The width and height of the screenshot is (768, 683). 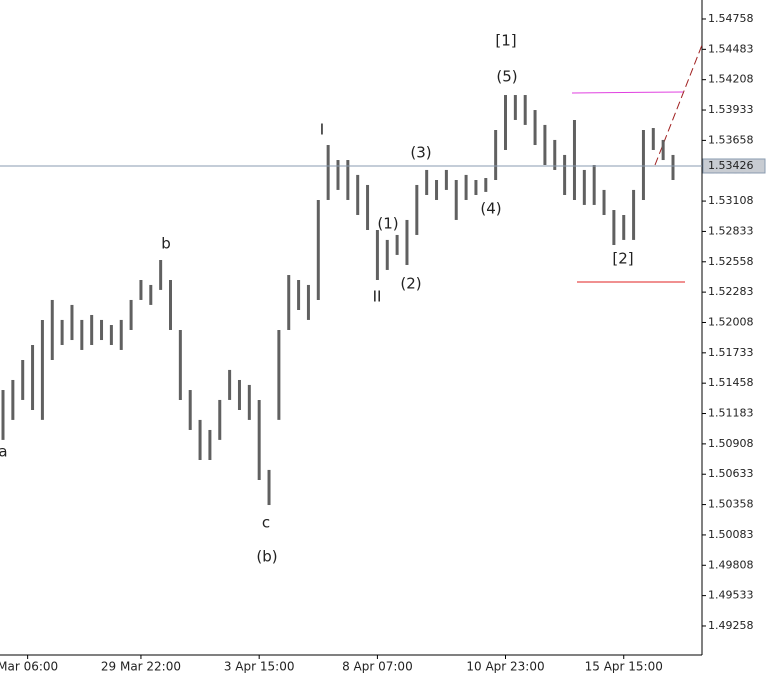 What do you see at coordinates (420, 153) in the screenshot?
I see `wave-label: (3)` at bounding box center [420, 153].